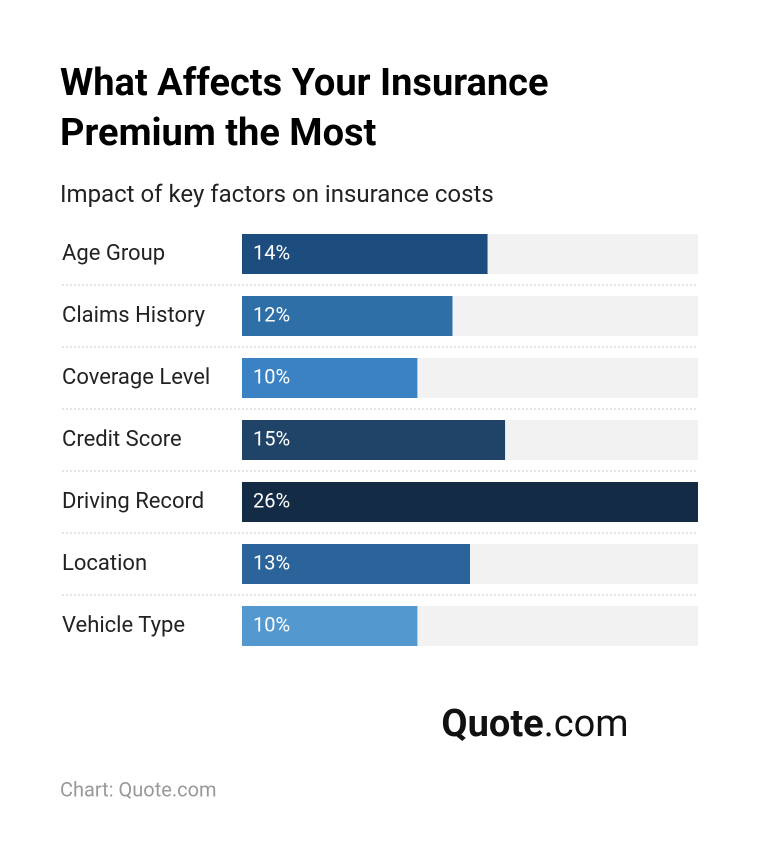  Describe the element at coordinates (271, 438) in the screenshot. I see `value-label: 15%` at that location.